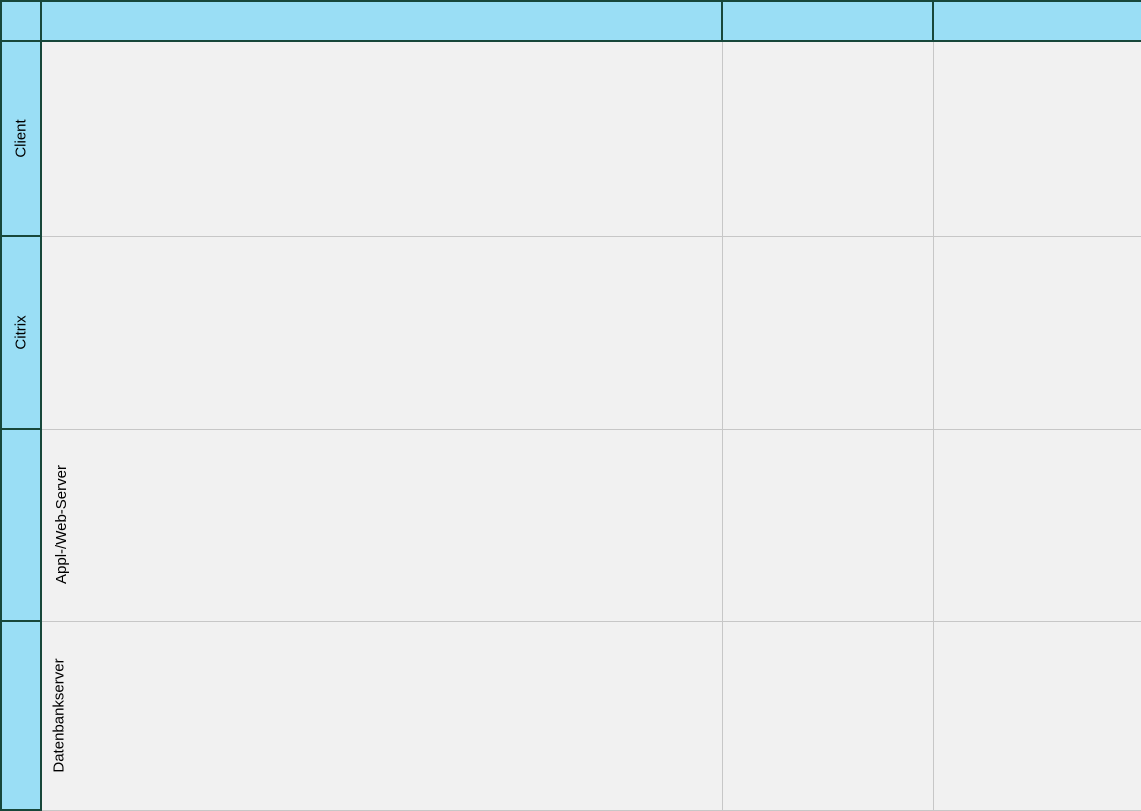 The width and height of the screenshot is (1141, 811). What do you see at coordinates (59, 715) in the screenshot?
I see `lane-label-text: Datenbankserver` at bounding box center [59, 715].